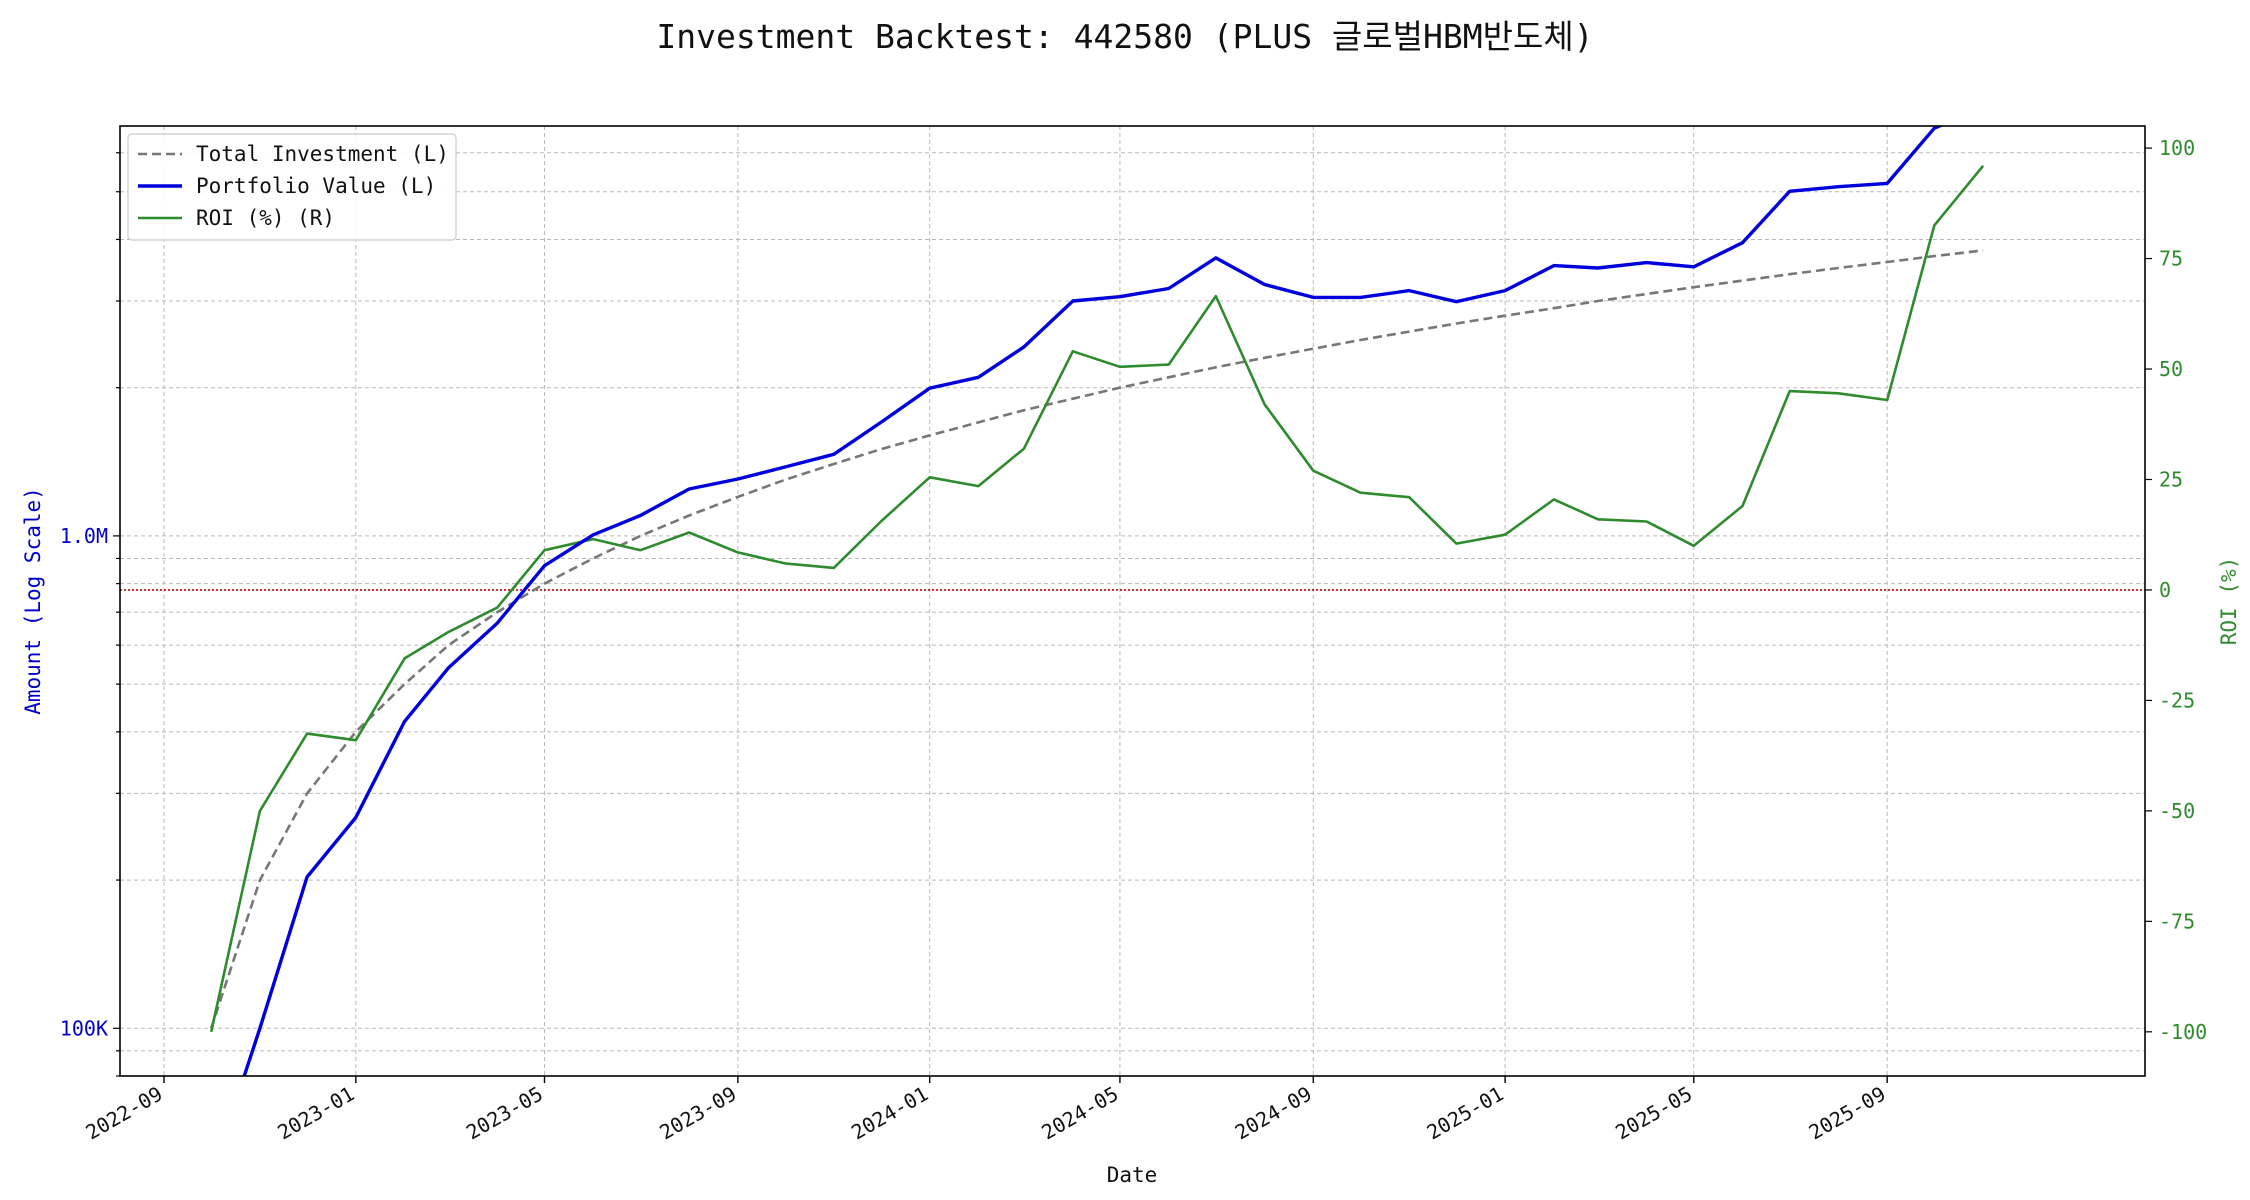 This screenshot has width=2250, height=1200. What do you see at coordinates (33, 601) in the screenshot?
I see `left-axis-label: Amount (Log Scale)` at bounding box center [33, 601].